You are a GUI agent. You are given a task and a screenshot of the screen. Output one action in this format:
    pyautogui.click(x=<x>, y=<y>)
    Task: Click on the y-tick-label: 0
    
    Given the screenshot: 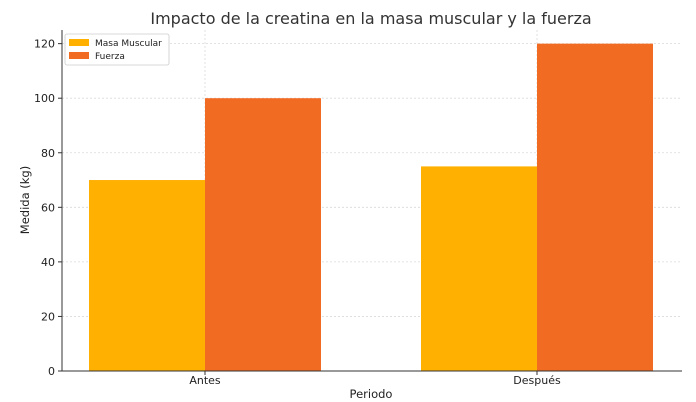 What is the action you would take?
    pyautogui.click(x=51, y=371)
    